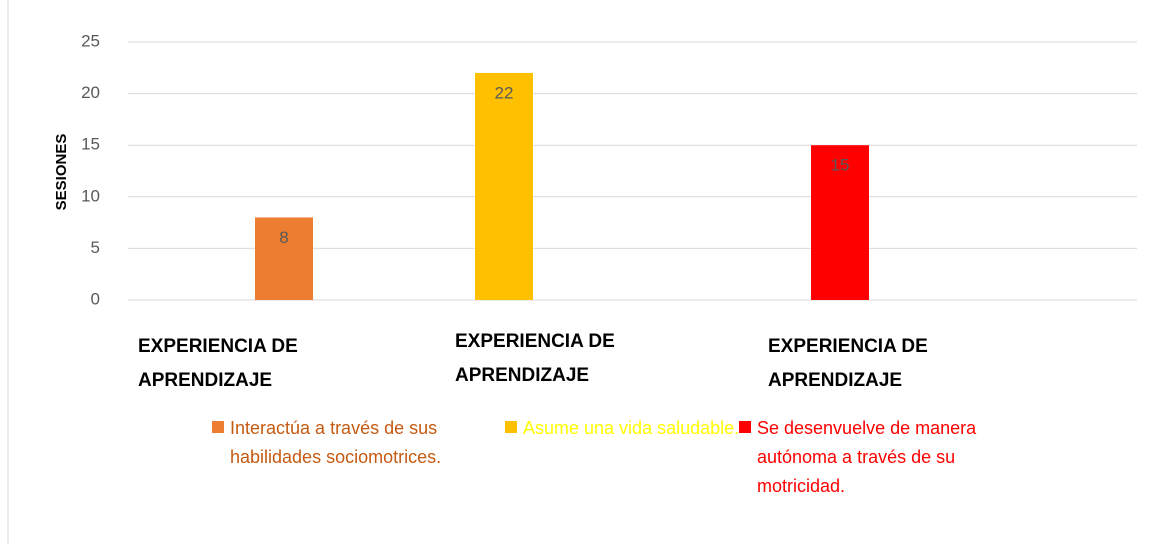 The image size is (1153, 544). I want to click on y-tick-label: 15, so click(90, 144).